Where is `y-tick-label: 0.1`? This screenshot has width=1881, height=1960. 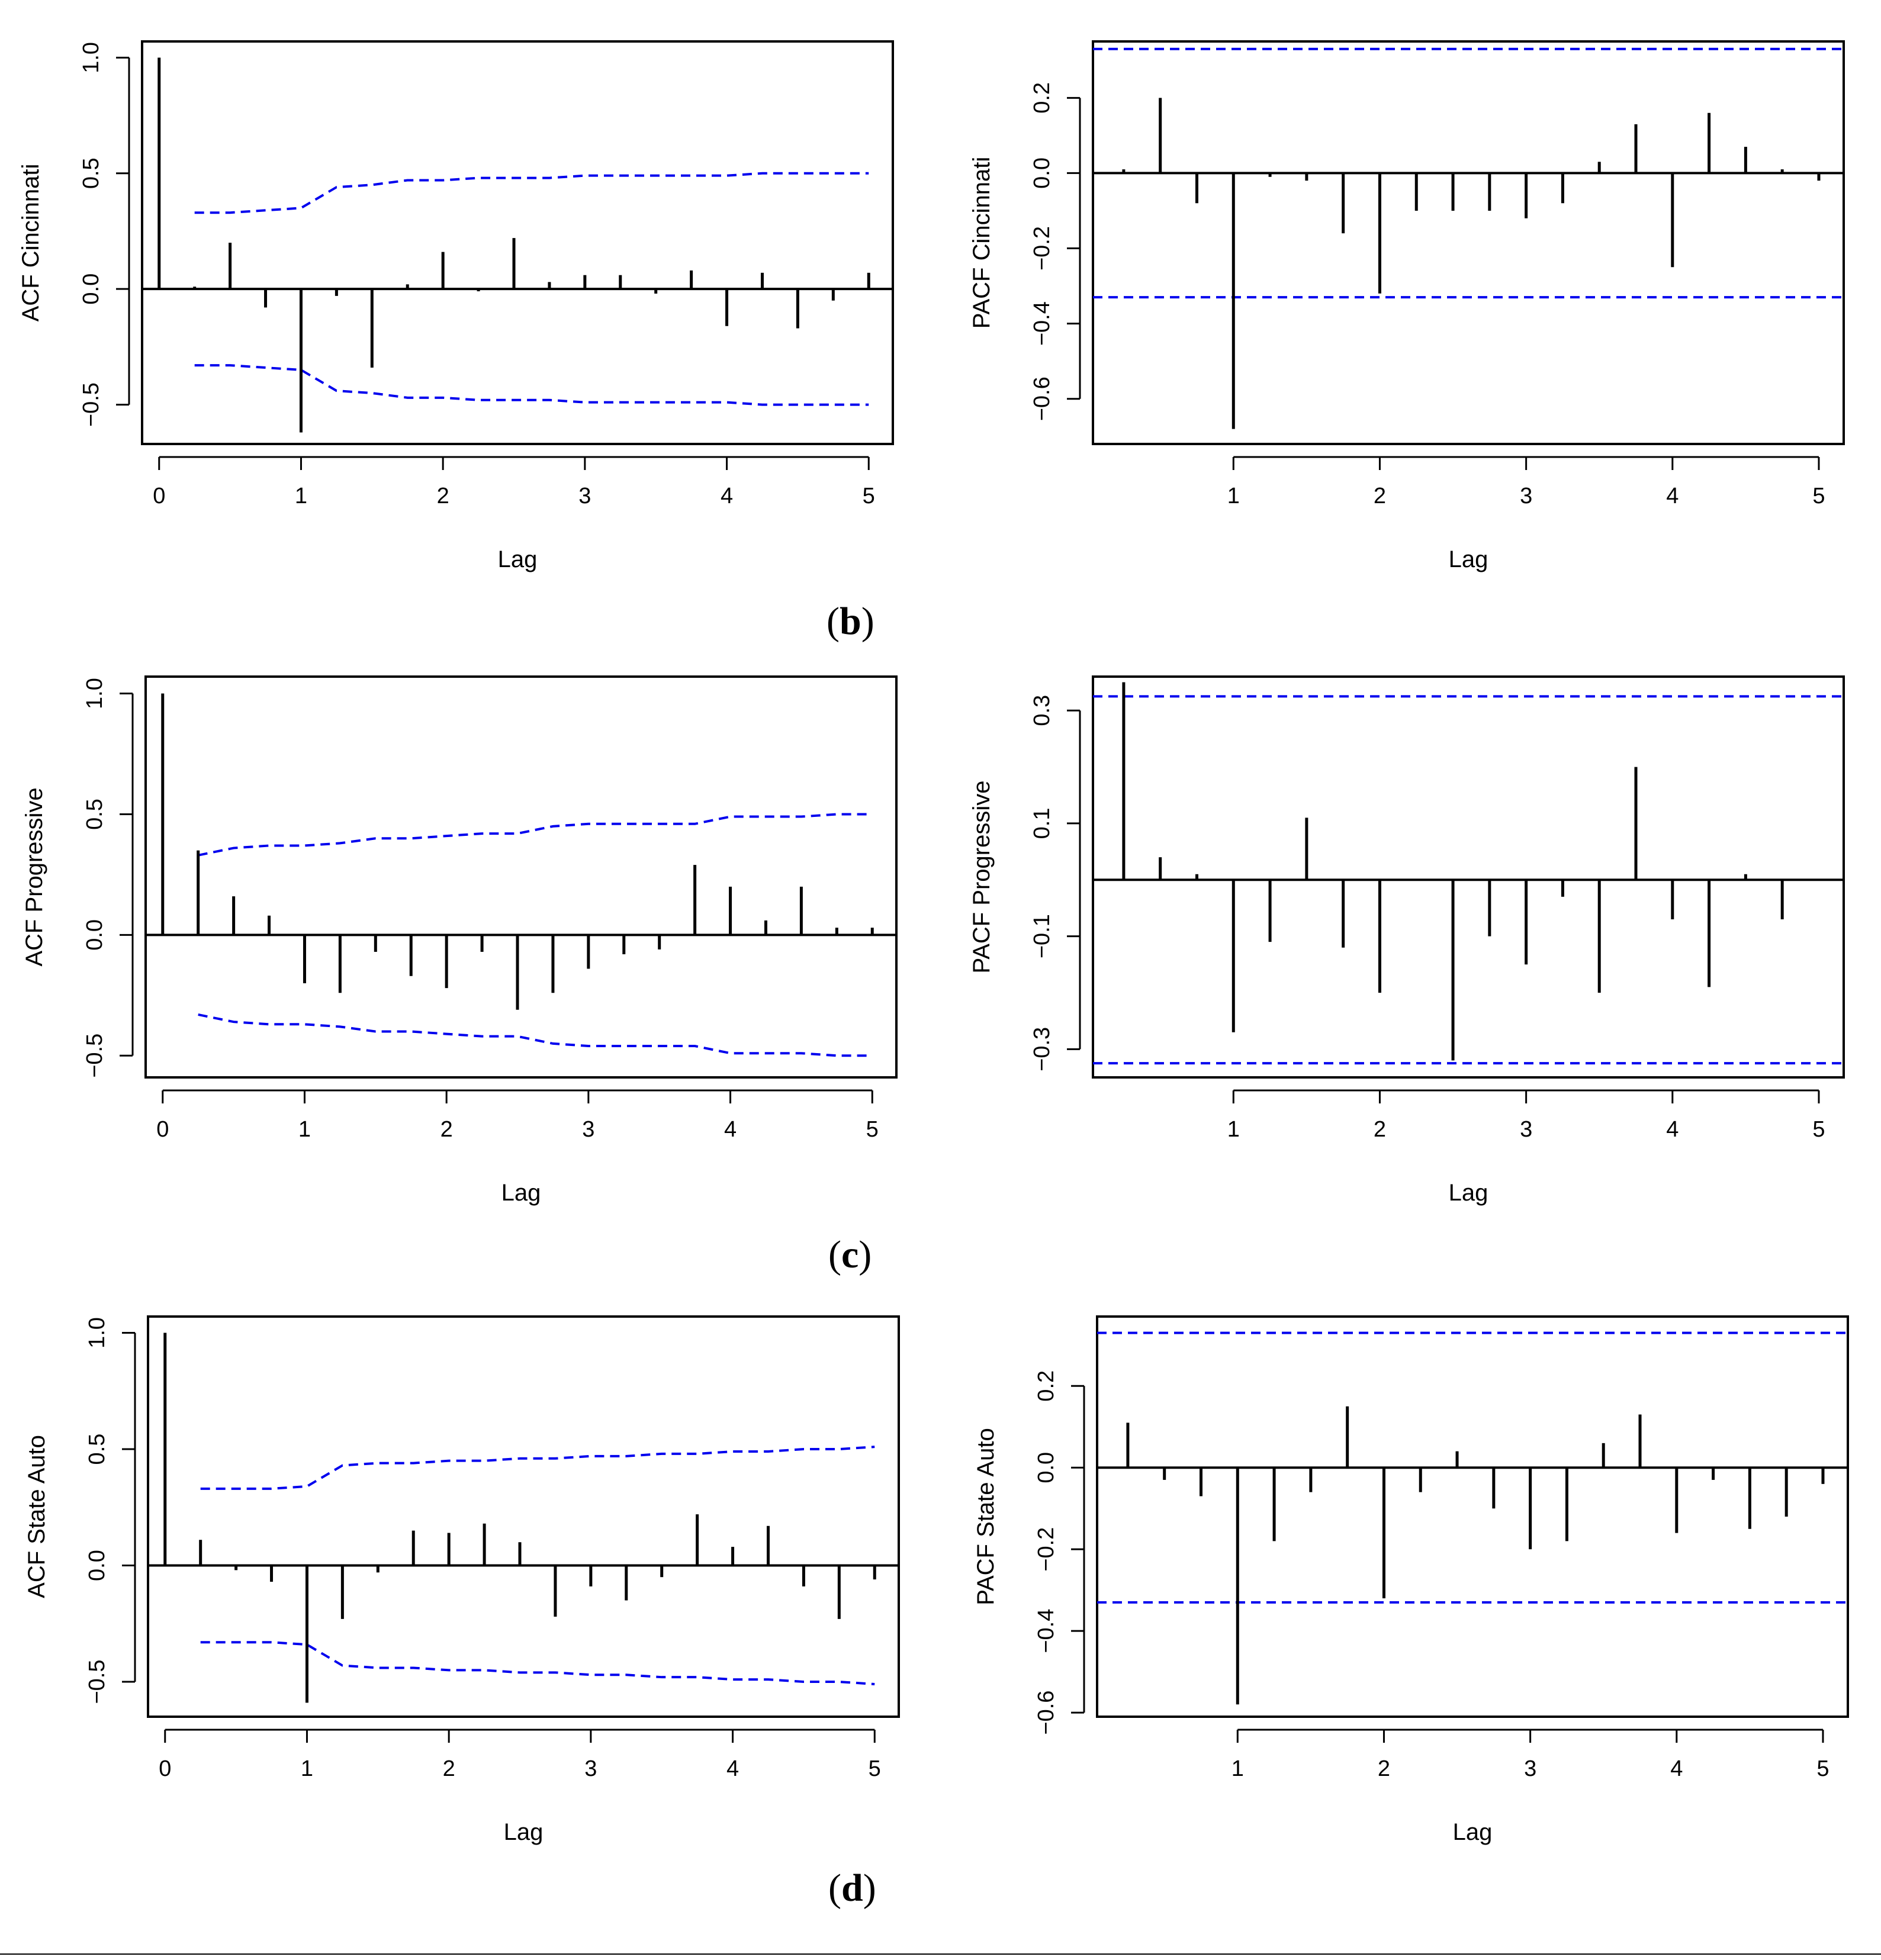 y-tick-label: 0.1 is located at coordinates (1042, 823).